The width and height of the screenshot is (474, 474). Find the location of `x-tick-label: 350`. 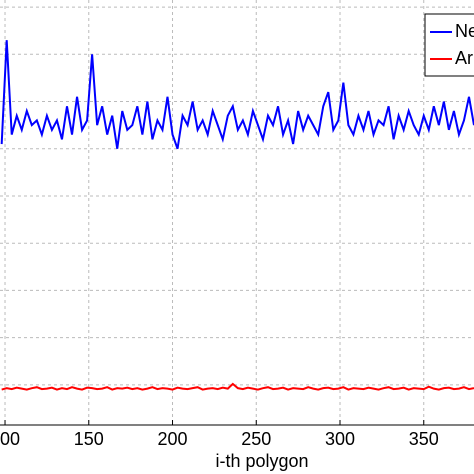

x-tick-label: 350 is located at coordinates (424, 439).